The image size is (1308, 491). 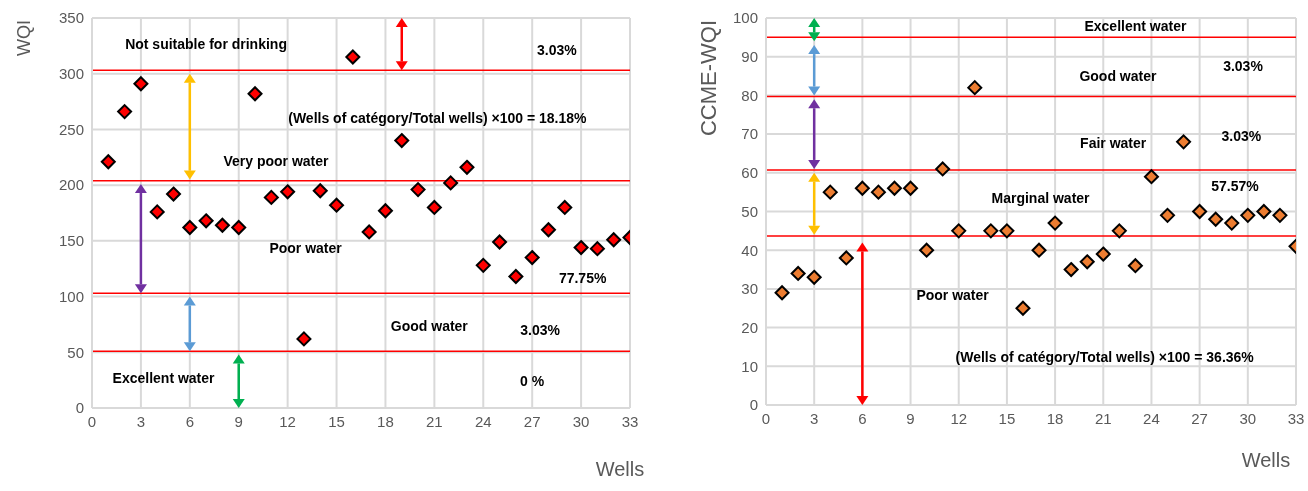 I want to click on x-tick-label: 6, so click(x=189, y=421).